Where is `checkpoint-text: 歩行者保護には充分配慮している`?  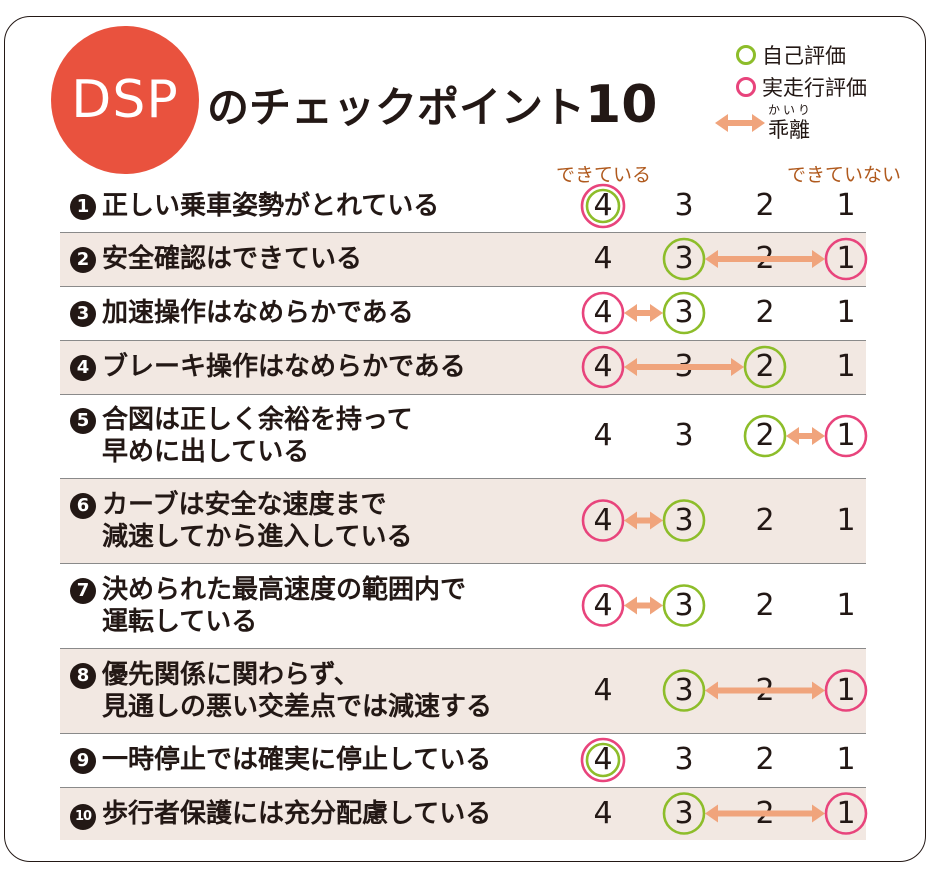 checkpoint-text: 歩行者保護には充分配慮している is located at coordinates (297, 813).